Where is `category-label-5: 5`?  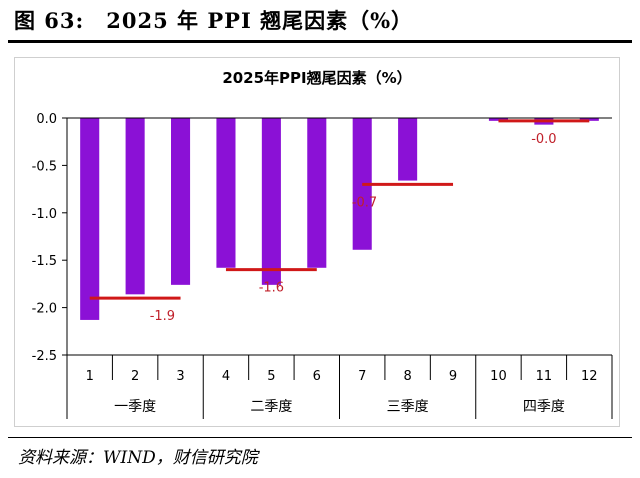 category-label-5: 5 is located at coordinates (271, 376).